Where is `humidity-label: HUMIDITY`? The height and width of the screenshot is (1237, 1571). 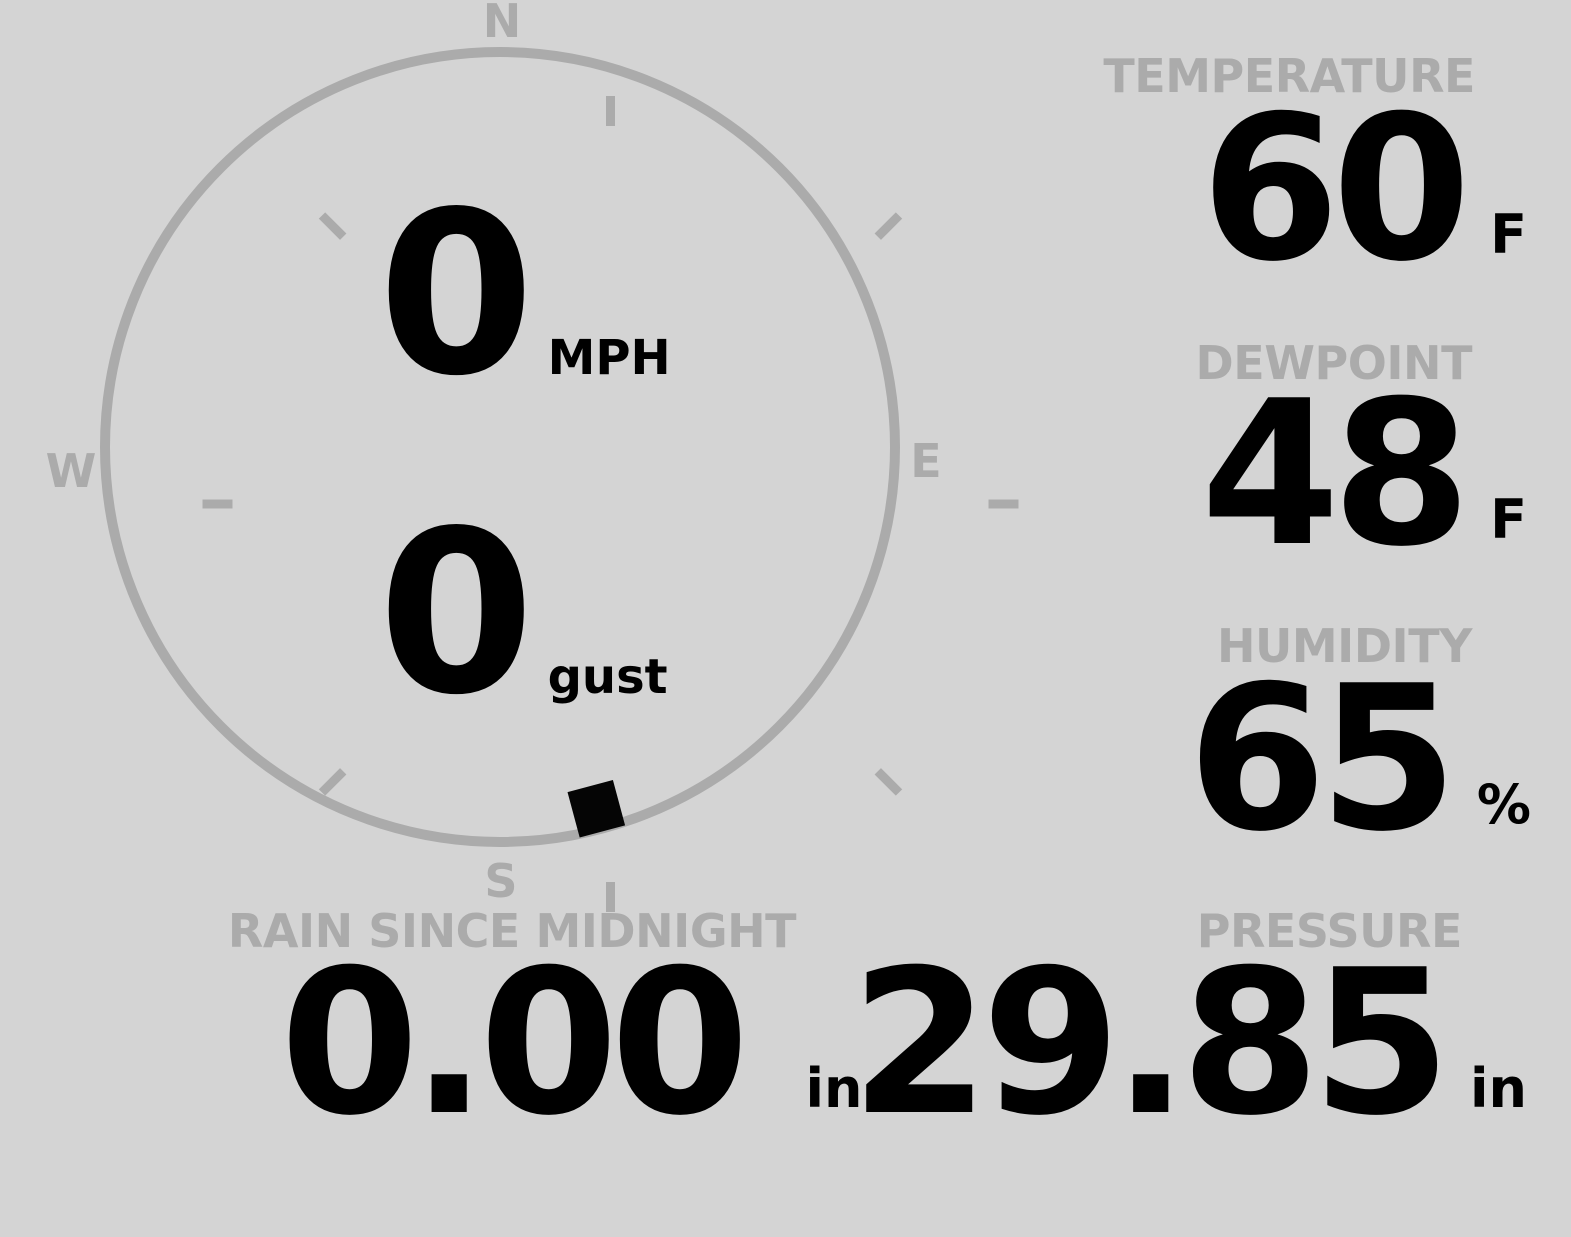
humidity-label: HUMIDITY is located at coordinates (1344, 646).